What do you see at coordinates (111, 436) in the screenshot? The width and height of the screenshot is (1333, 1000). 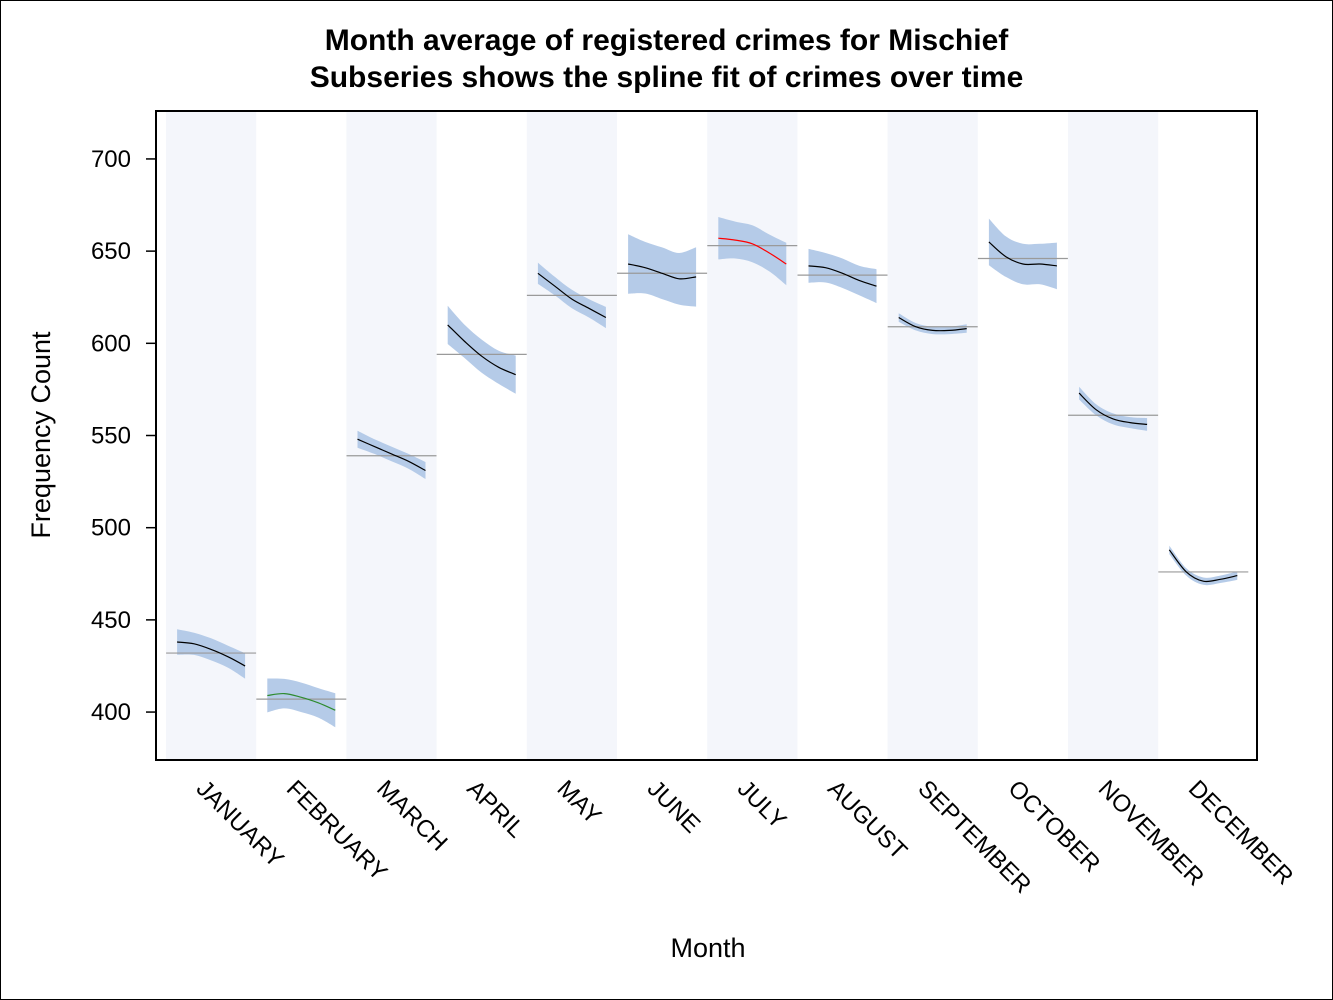 I see `y-tick-label-550: 550` at bounding box center [111, 436].